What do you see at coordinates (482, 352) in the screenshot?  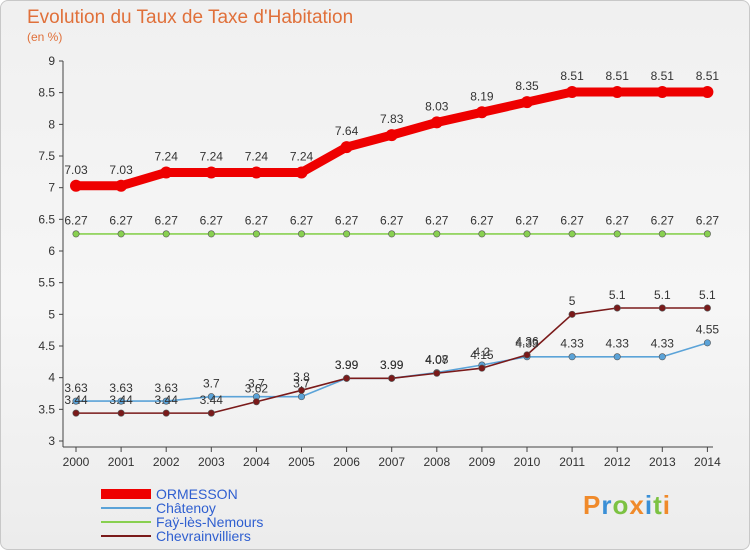 I see `data-label: 4.2` at bounding box center [482, 352].